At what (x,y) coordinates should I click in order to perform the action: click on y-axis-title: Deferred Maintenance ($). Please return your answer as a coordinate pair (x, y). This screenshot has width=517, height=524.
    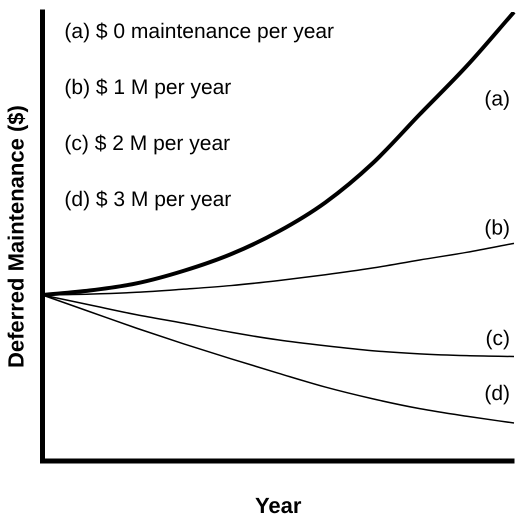
    Looking at the image, I should click on (15, 236).